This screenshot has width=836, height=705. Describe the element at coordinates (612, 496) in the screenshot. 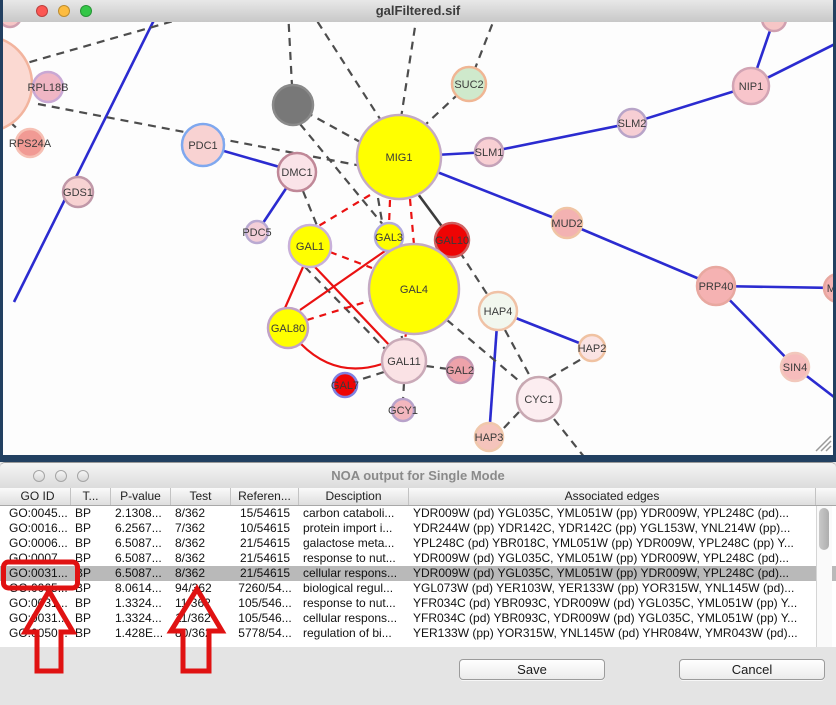

I see `column-header-6: Associated edges` at that location.